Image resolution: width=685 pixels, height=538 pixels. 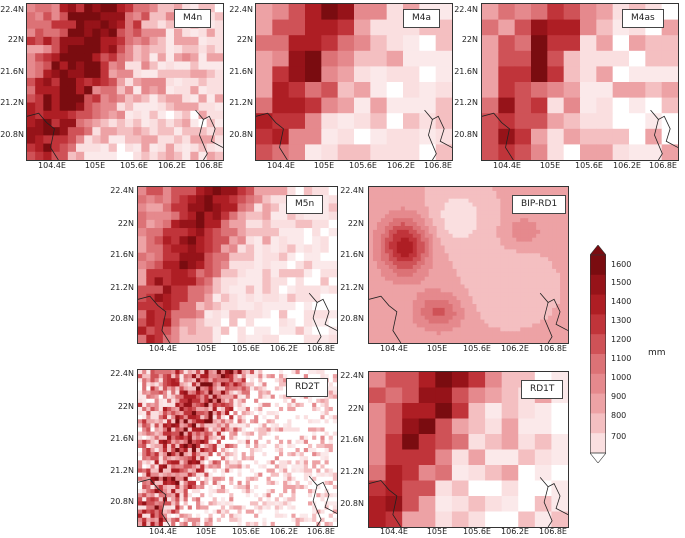 I want to click on lon-tick: 104.4E, so click(x=394, y=348).